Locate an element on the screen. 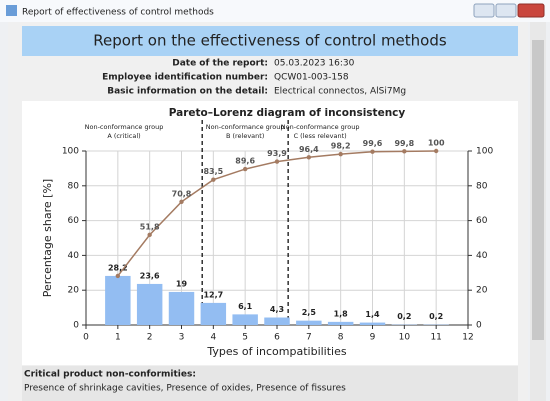 This screenshot has width=550, height=401. x-tick-label: 12 is located at coordinates (467, 338).